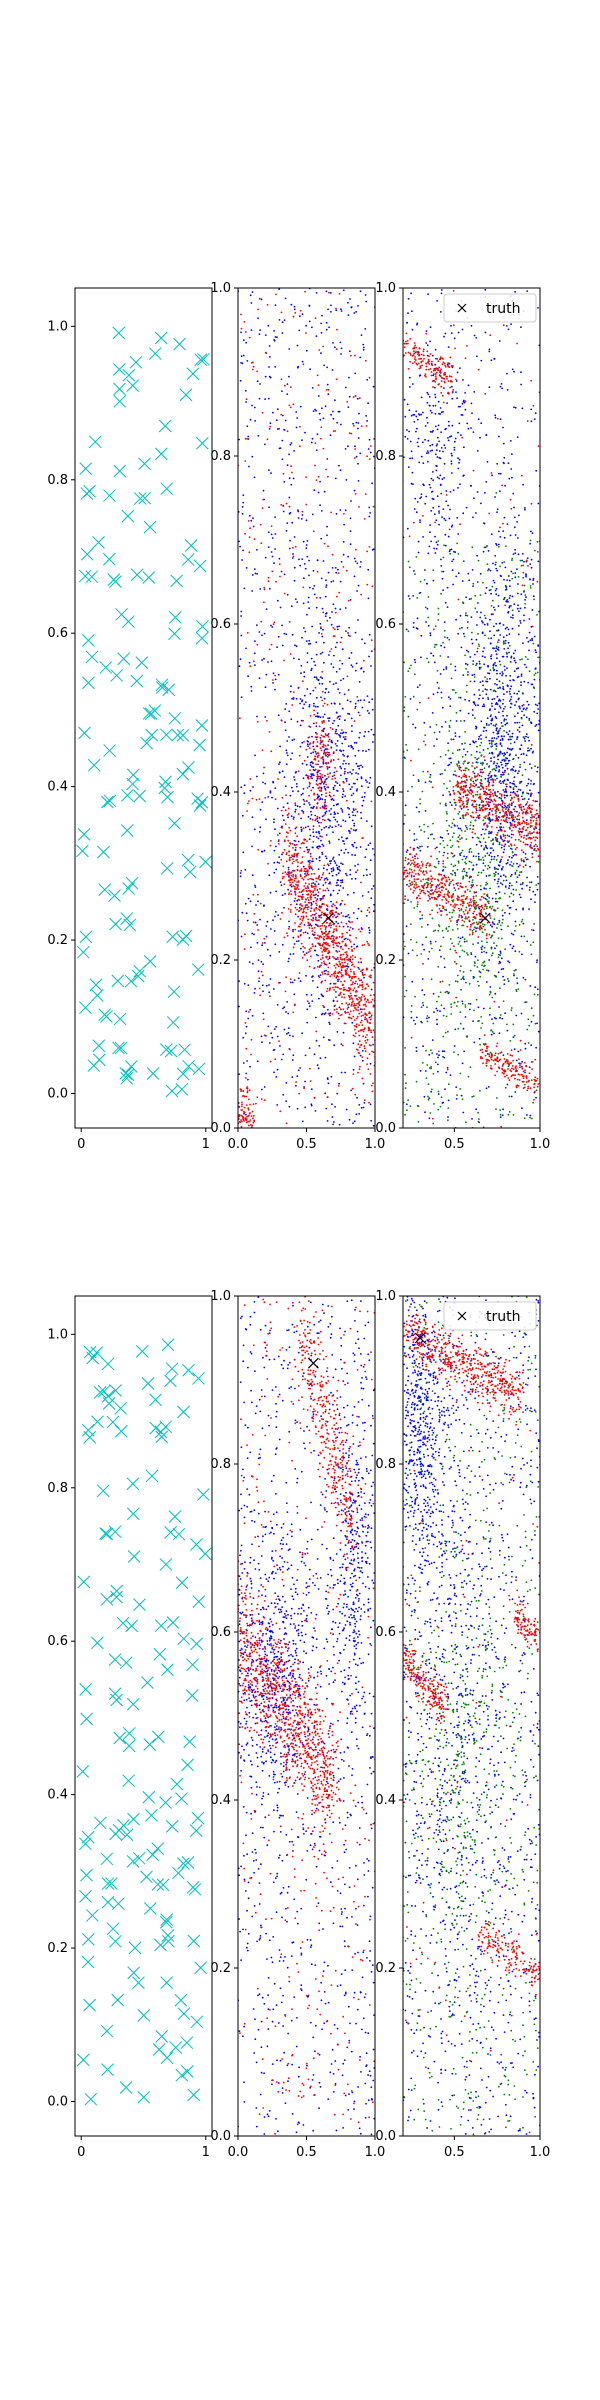 This screenshot has width=600, height=2400. I want to click on y-tick-label: 0.2, so click(57, 940).